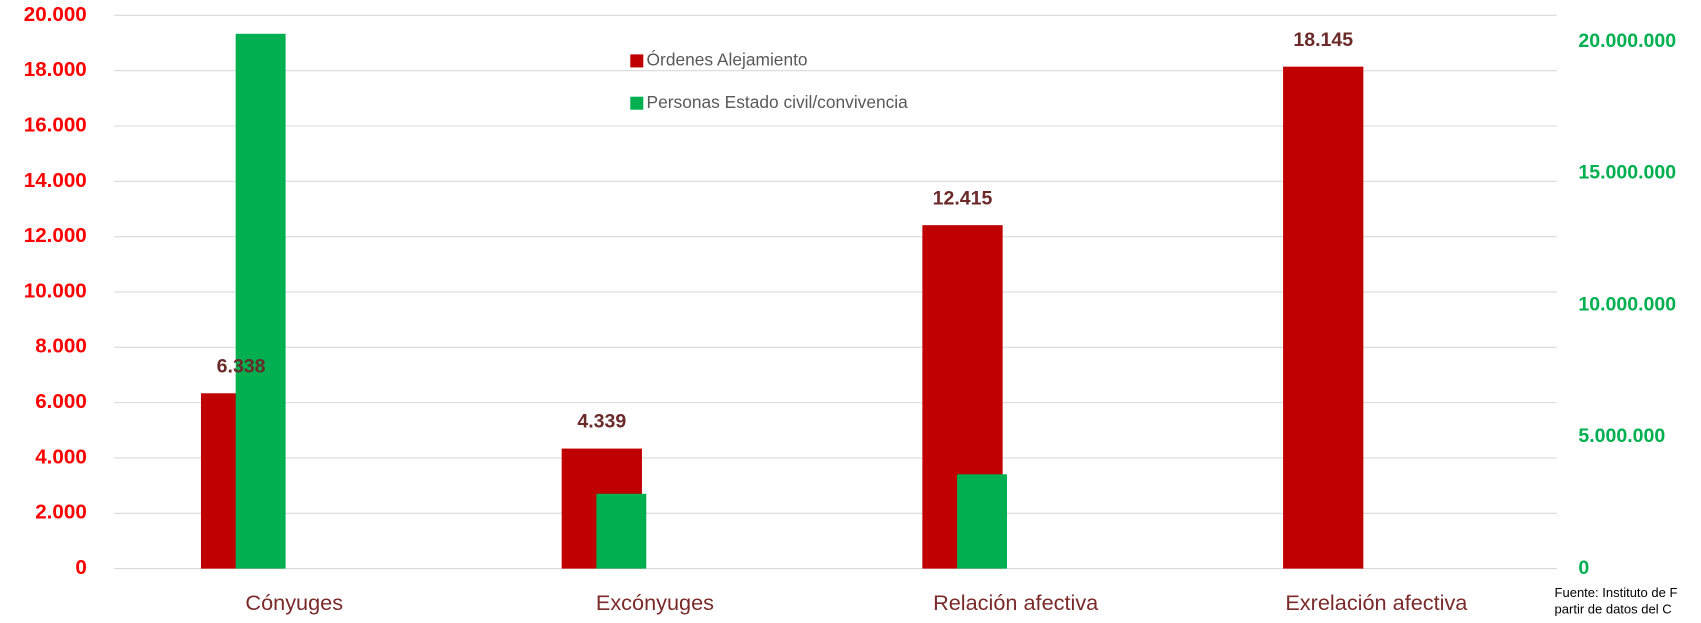 The image size is (1701, 623). I want to click on y-tick-label: 4.000, so click(61, 456).